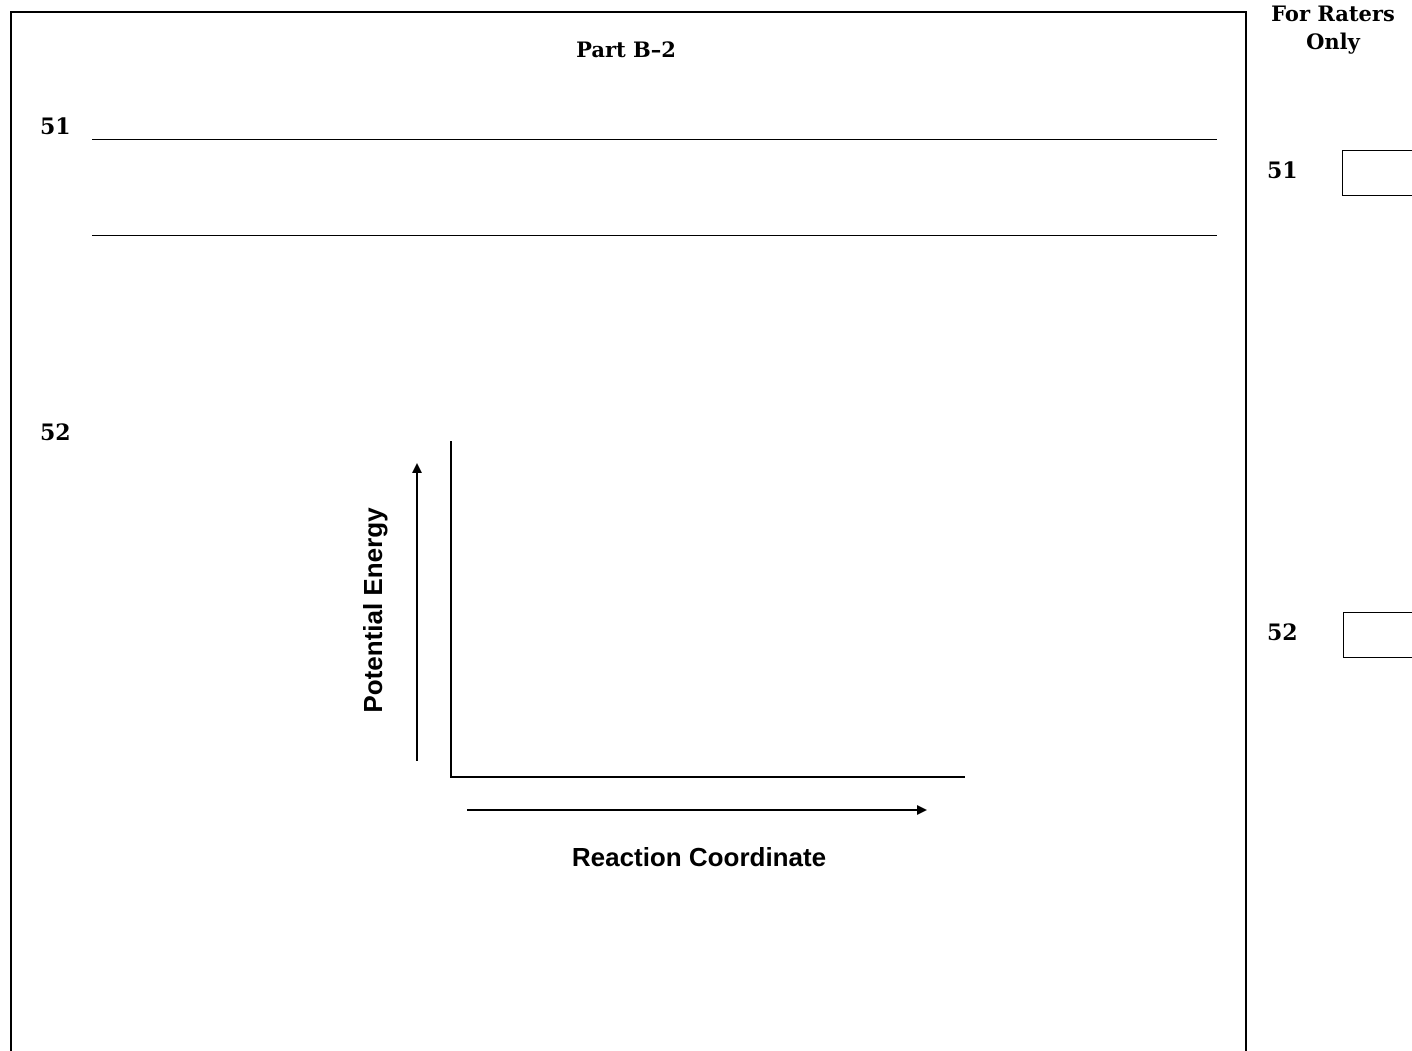  What do you see at coordinates (55, 127) in the screenshot?
I see `question-51-number: 51` at bounding box center [55, 127].